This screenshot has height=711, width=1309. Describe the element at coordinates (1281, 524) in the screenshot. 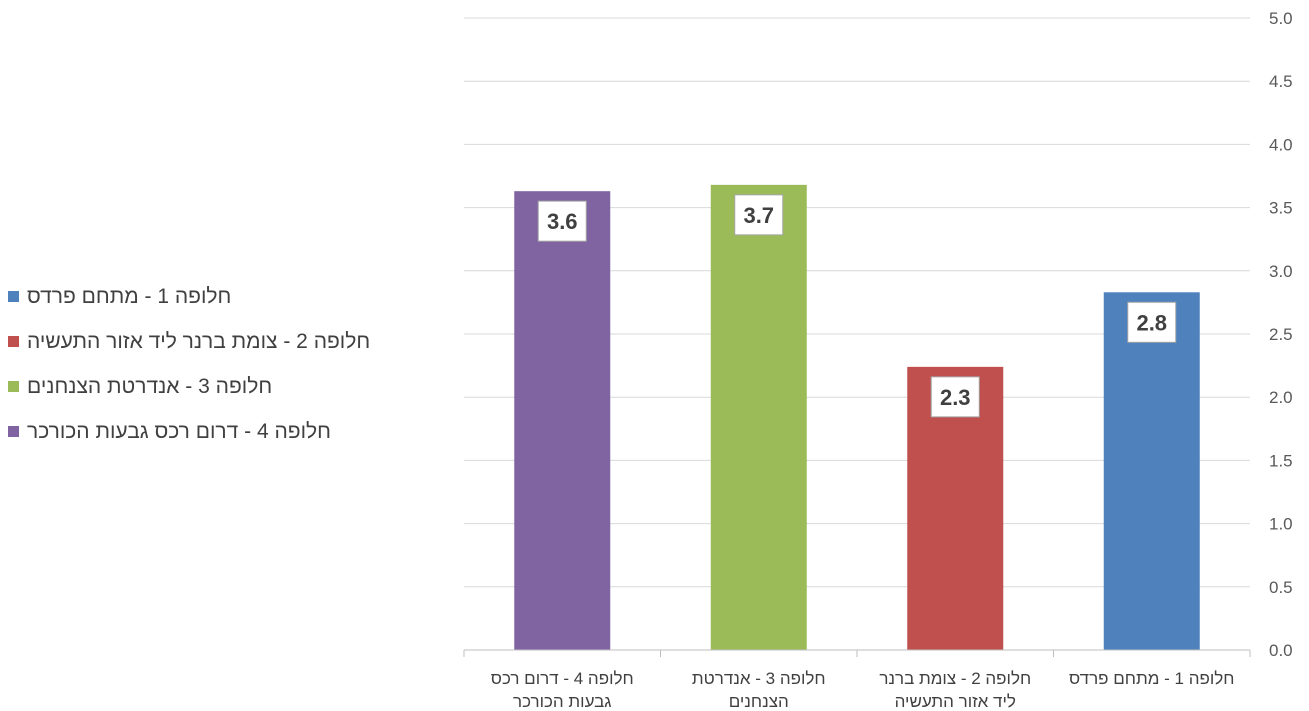

I see `y-tick-label: 1.0` at that location.